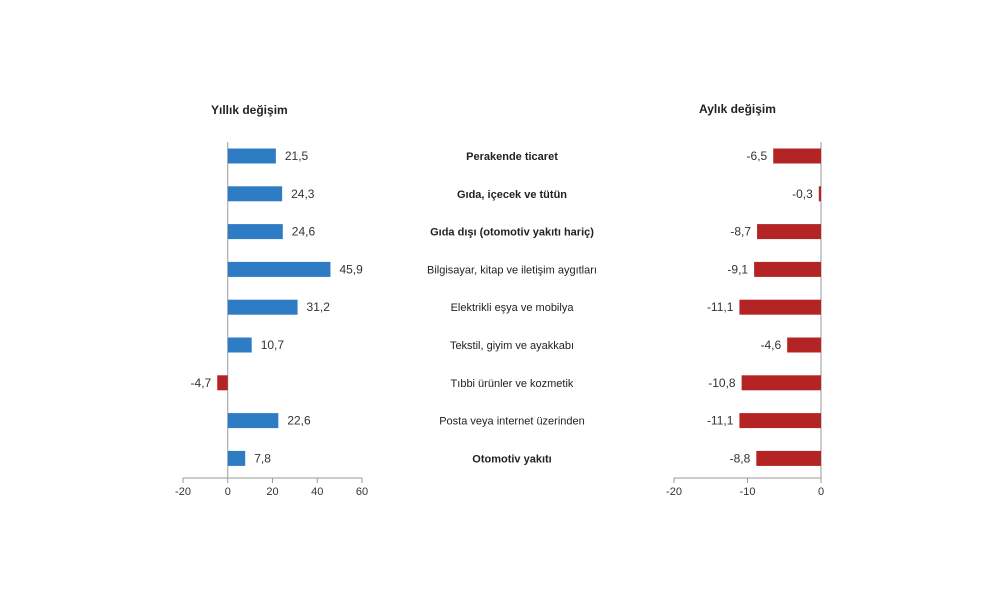 Image resolution: width=1000 pixels, height=593 pixels. I want to click on annual-value-label: 21,5, so click(297, 156).